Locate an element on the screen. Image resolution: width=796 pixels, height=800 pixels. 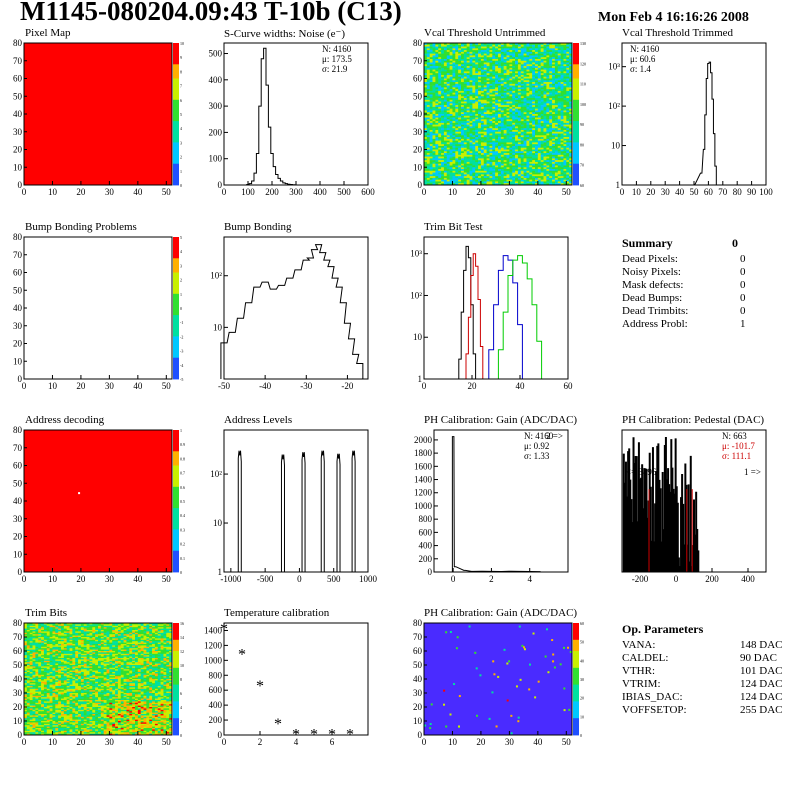
y-tick-label: 40 is located at coordinates (18, 114).